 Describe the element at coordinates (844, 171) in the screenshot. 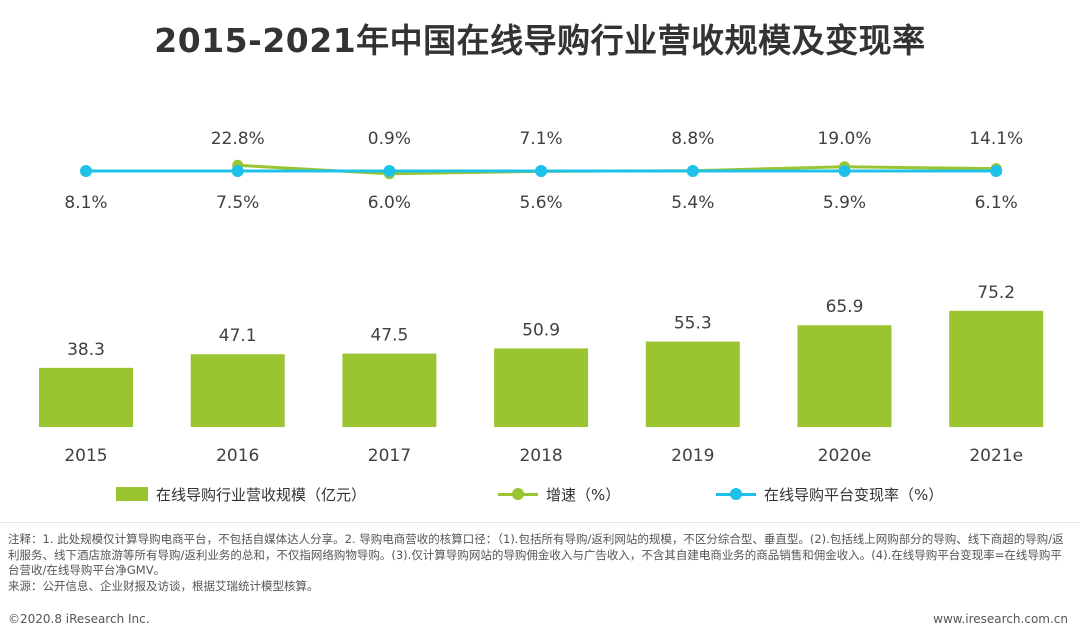

I see `rate-point-2020e` at that location.